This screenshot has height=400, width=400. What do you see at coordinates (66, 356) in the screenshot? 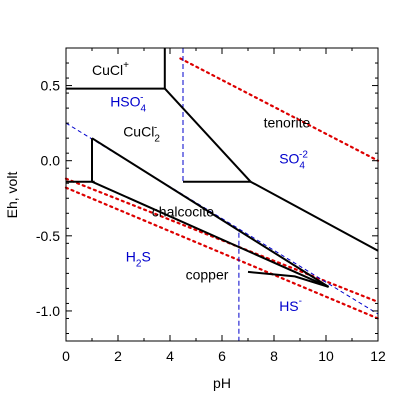
I see `x-tick-label: 0` at bounding box center [66, 356].